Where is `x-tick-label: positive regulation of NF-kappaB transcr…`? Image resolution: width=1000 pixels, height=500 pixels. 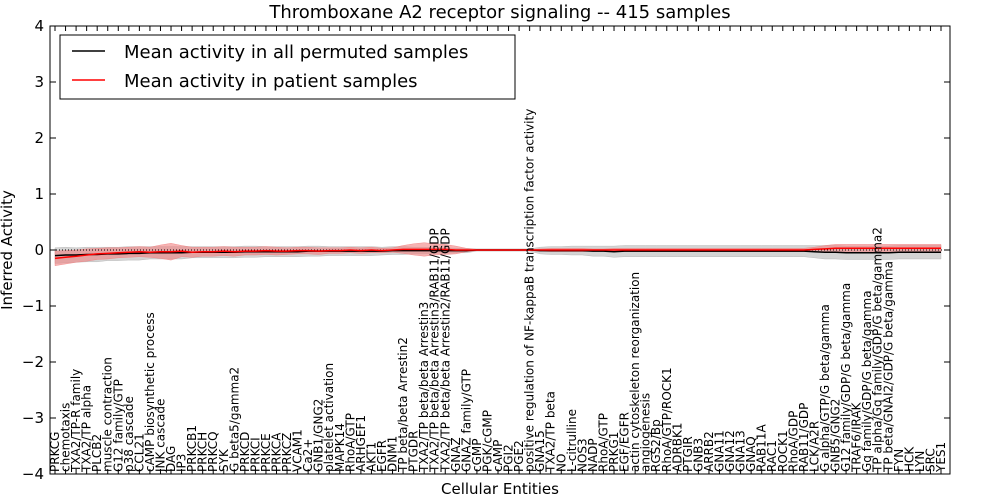
x-tick-label: positive regulation of NF-kappaB transcr… is located at coordinates (530, 290).